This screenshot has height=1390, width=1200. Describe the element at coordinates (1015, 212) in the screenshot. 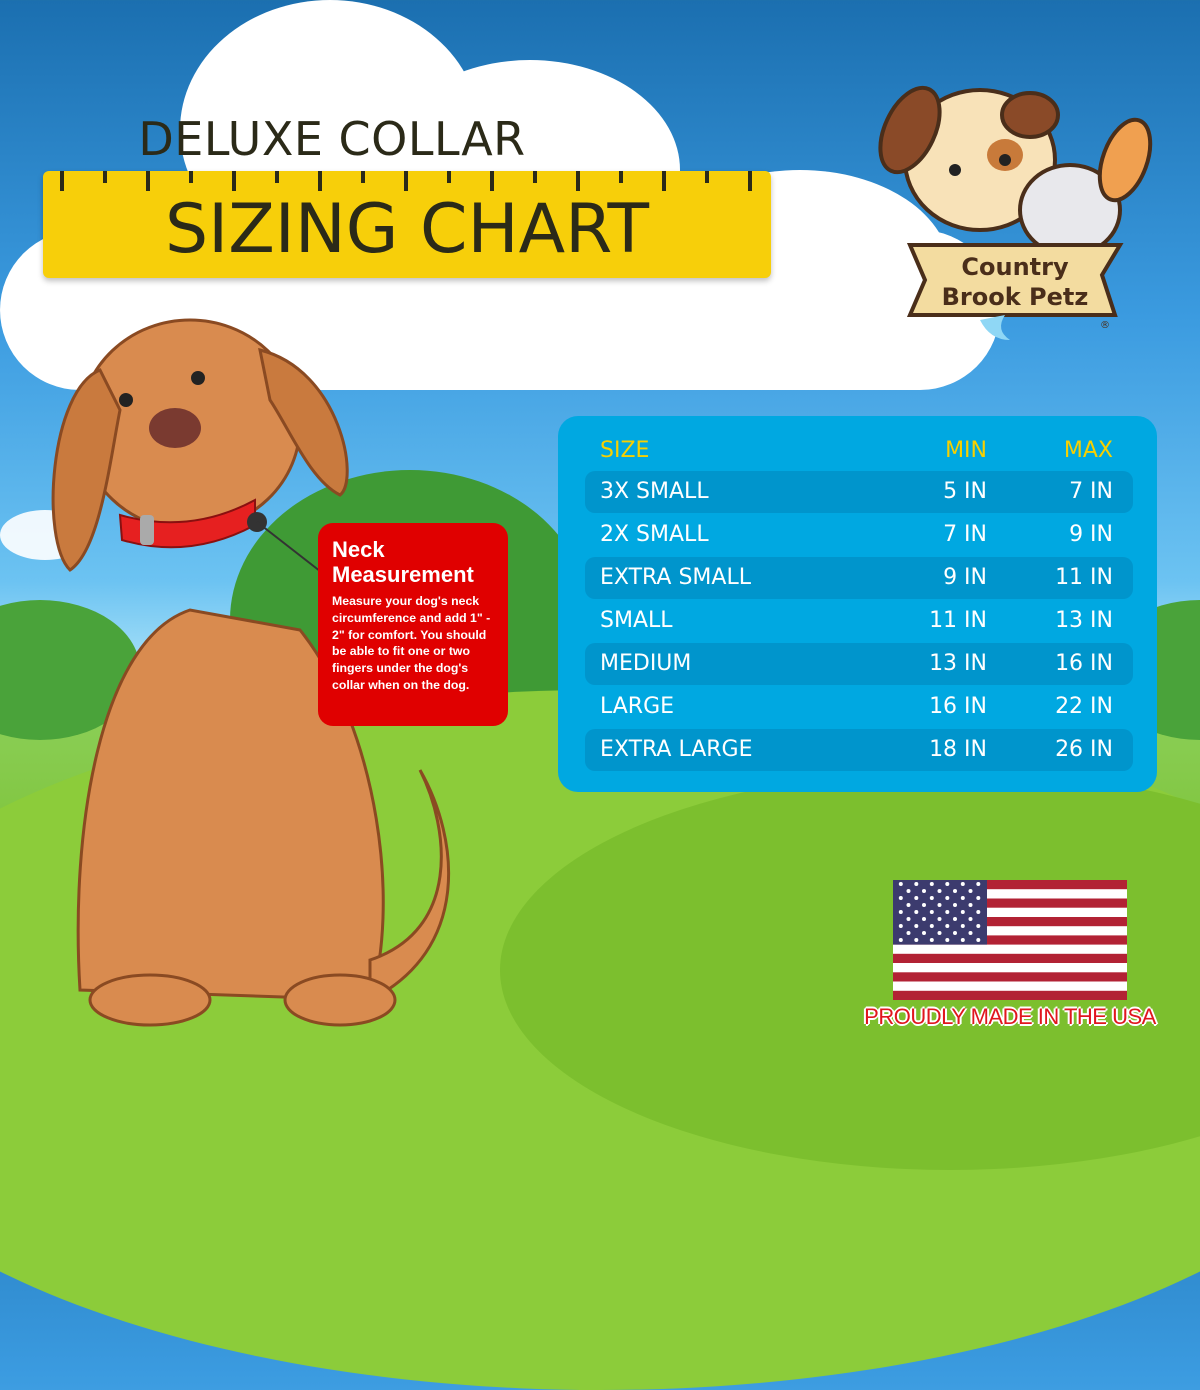

I see `country-brook-petz-logo: Country Brook Petz ®` at that location.